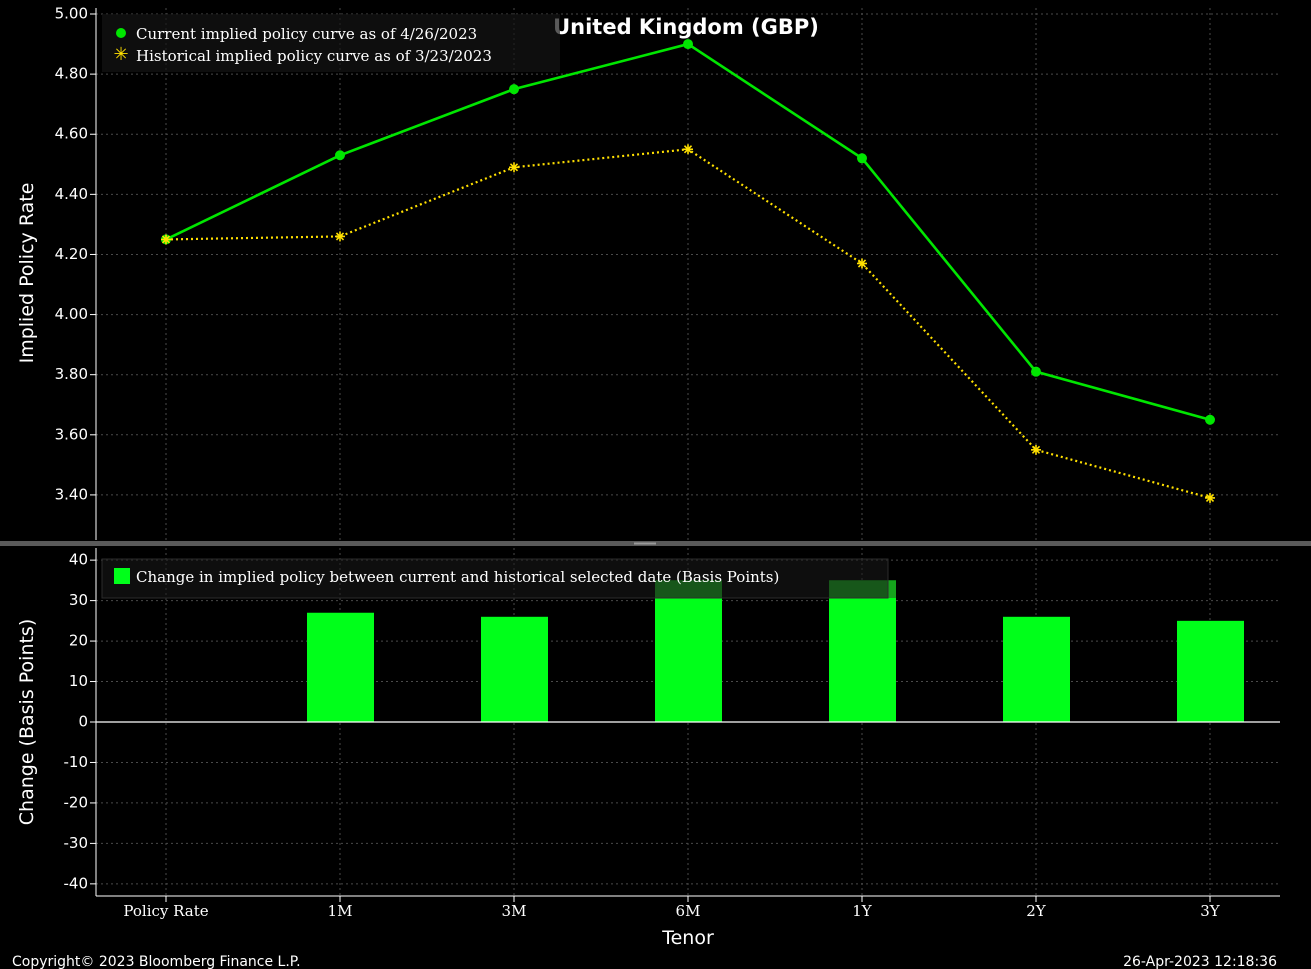 This screenshot has height=969, width=1311. I want to click on bottom-y-axis-title: Change (Basis Points), so click(27, 722).